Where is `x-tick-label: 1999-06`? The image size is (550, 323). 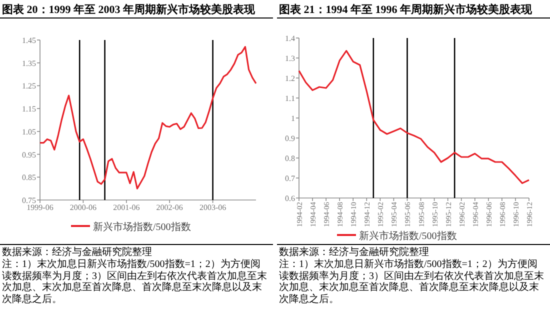 x-tick-label: 1999-06 is located at coordinates (40, 207).